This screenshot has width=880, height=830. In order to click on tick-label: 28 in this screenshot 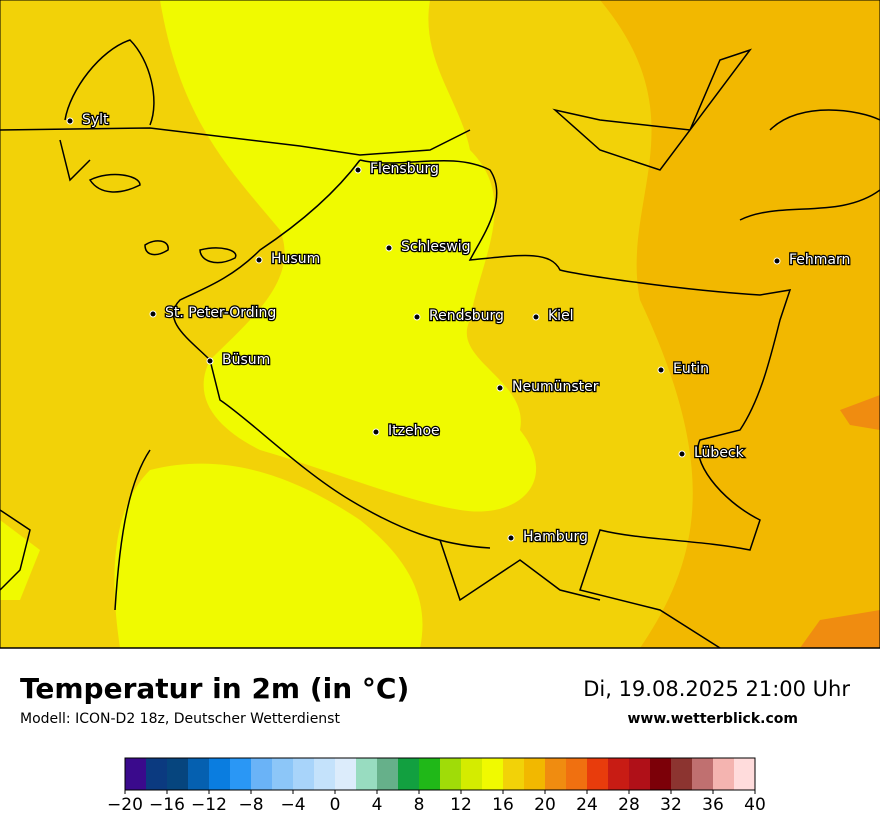, I will do `click(629, 805)`.